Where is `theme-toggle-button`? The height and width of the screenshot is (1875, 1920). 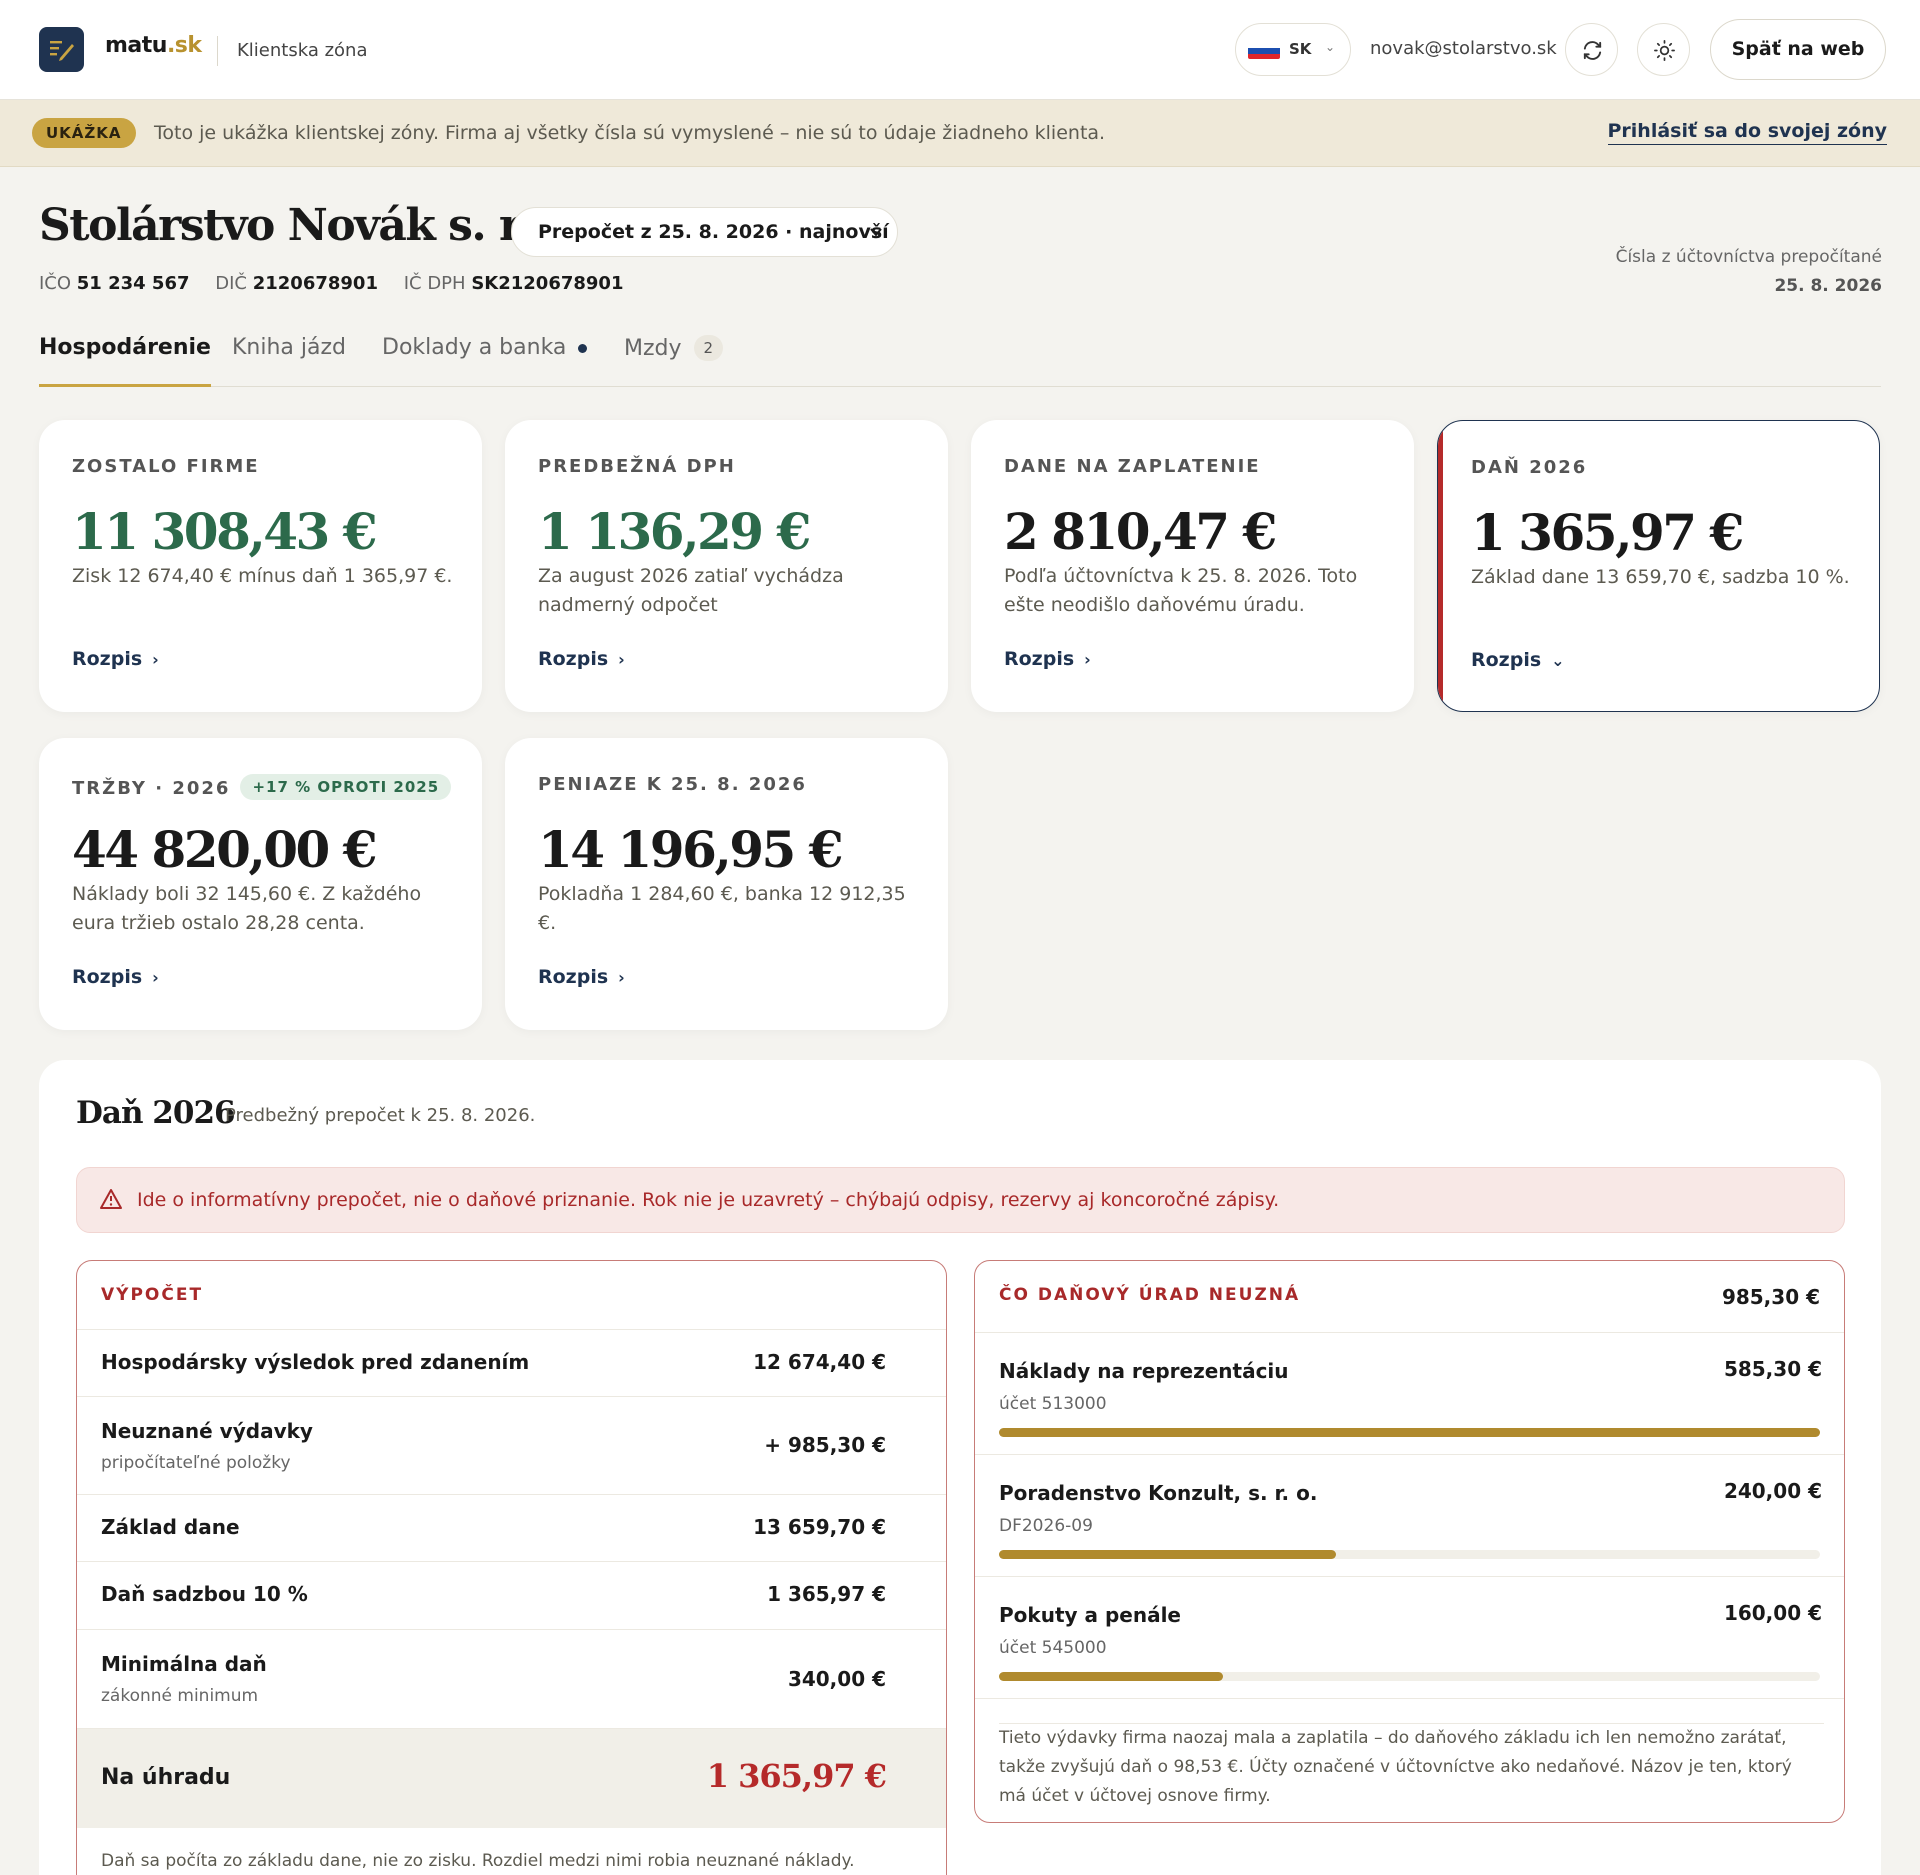 theme-toggle-button is located at coordinates (1663, 49).